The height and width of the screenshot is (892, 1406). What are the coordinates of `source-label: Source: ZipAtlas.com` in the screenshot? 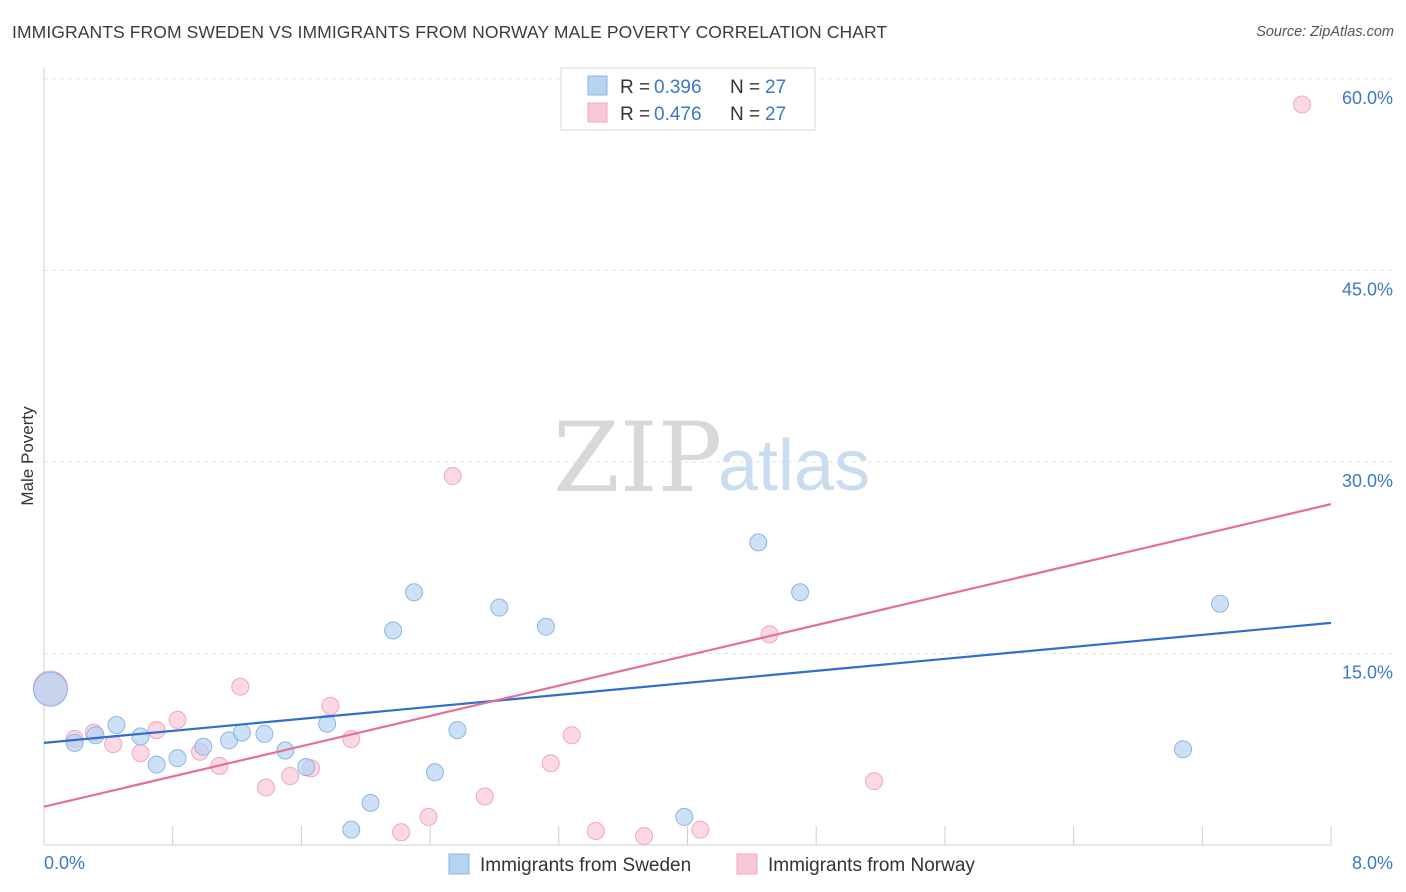 It's located at (1325, 32).